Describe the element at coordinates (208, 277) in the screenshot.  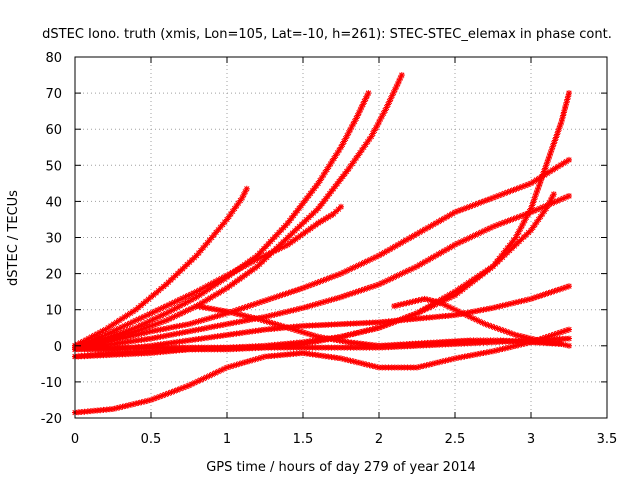
I see `series` at that location.